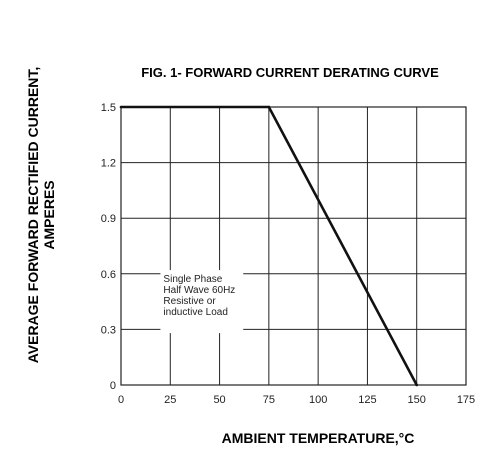 The height and width of the screenshot is (460, 501). I want to click on annotation-line: Resistive or, so click(189, 301).